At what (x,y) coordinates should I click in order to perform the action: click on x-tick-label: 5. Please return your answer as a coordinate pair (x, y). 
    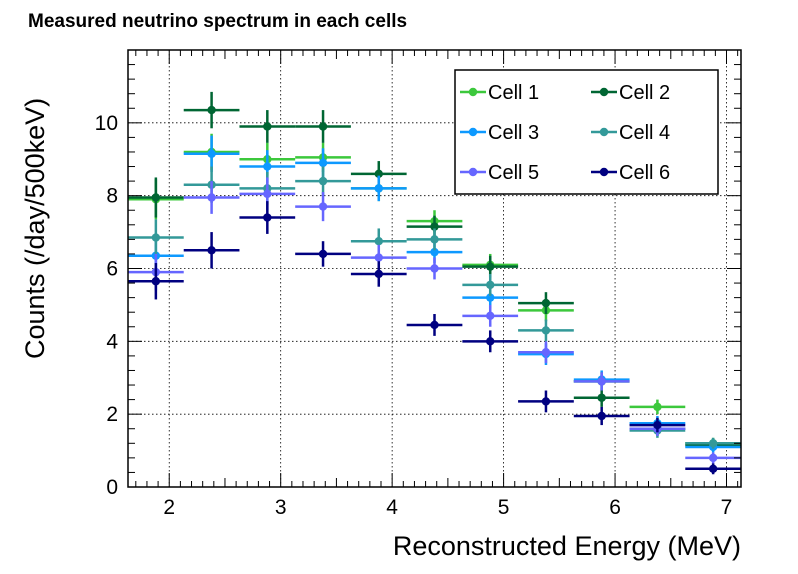
    Looking at the image, I should click on (504, 507).